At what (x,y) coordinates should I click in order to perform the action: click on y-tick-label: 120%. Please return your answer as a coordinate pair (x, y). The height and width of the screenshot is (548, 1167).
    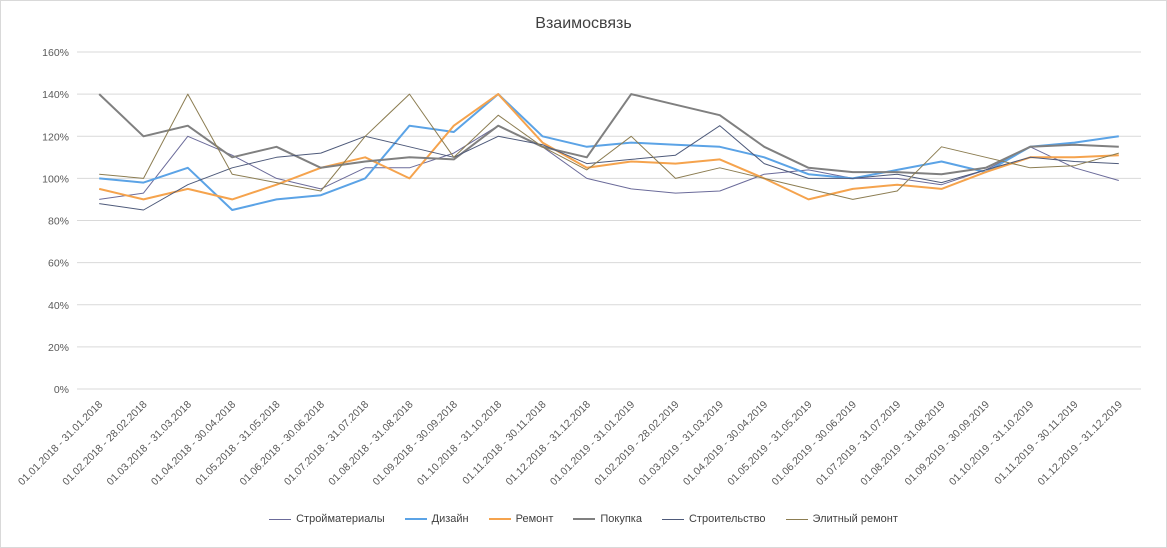
    Looking at the image, I should click on (55, 137).